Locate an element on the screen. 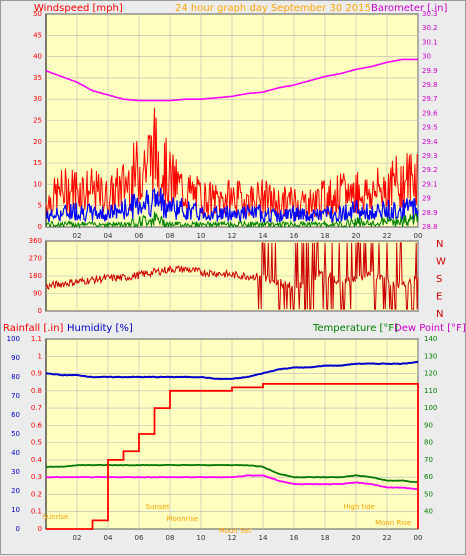 The width and height of the screenshot is (466, 556). wind-y-ticks: 0 5 10 15 20 25 30 35 40 45 50 is located at coordinates (37, 120).